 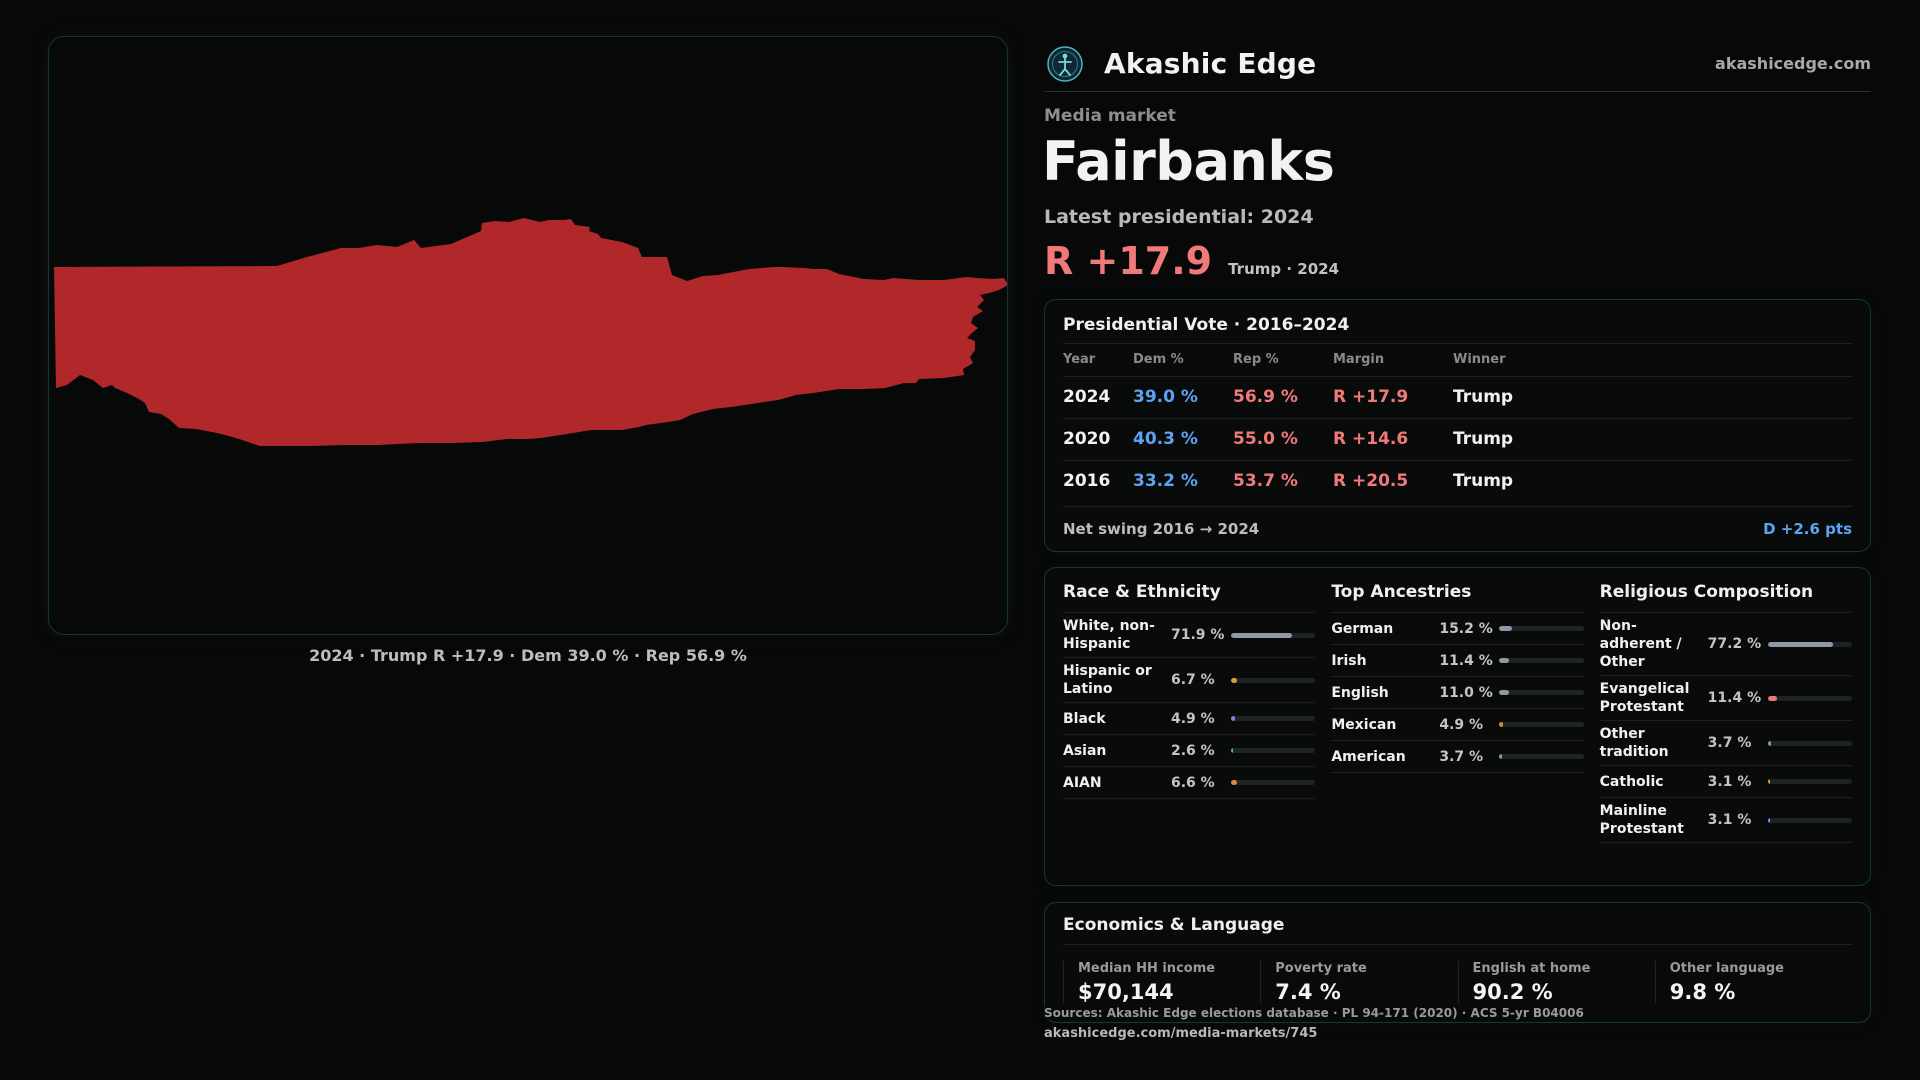 I want to click on item-label: German, so click(x=1362, y=628).